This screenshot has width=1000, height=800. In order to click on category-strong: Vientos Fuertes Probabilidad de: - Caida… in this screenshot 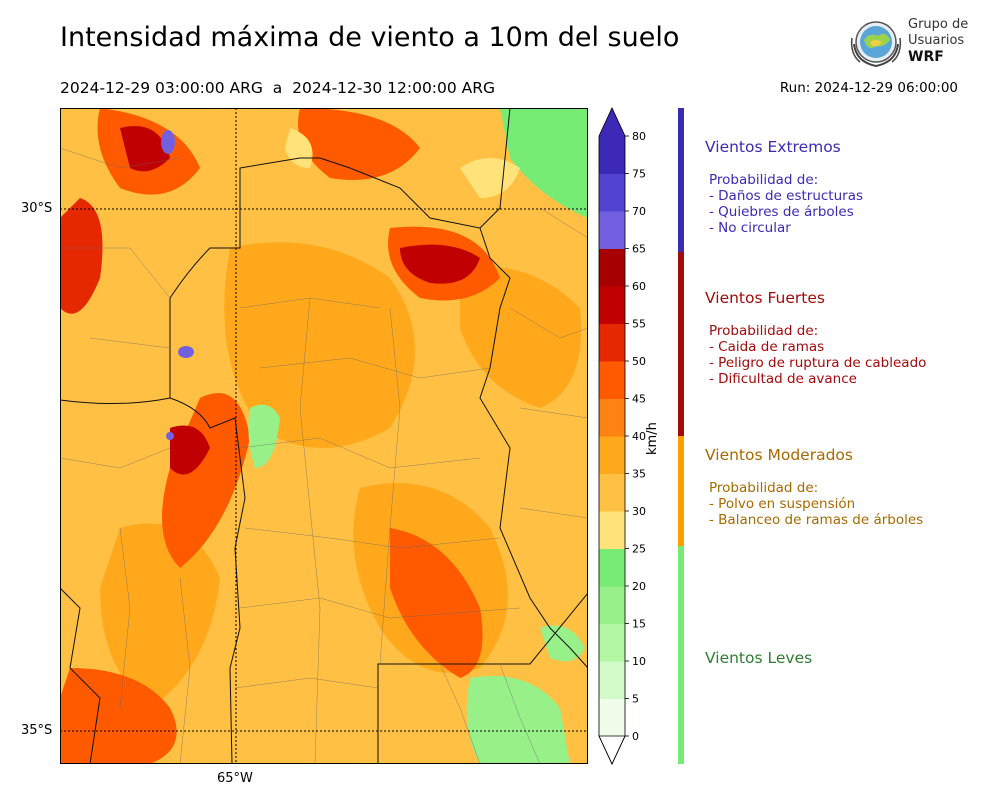, I will do `click(815, 338)`.